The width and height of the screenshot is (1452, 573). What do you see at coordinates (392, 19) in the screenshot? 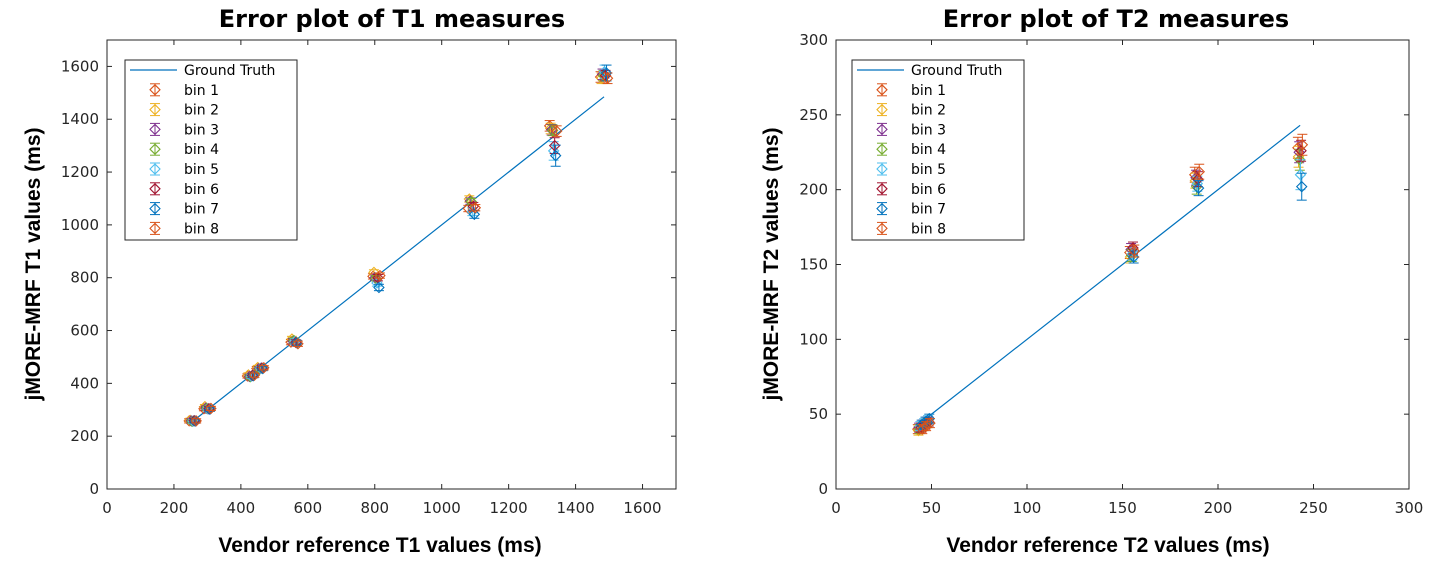
I see `t1-chart-title: Error plot of T1 measures` at bounding box center [392, 19].